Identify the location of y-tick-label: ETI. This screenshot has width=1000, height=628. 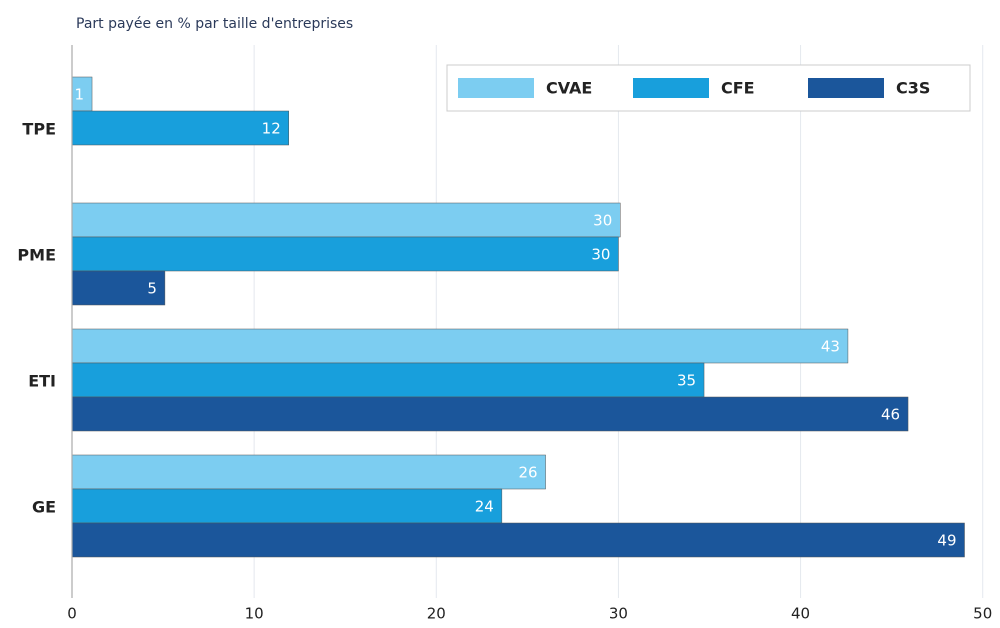
(42, 381).